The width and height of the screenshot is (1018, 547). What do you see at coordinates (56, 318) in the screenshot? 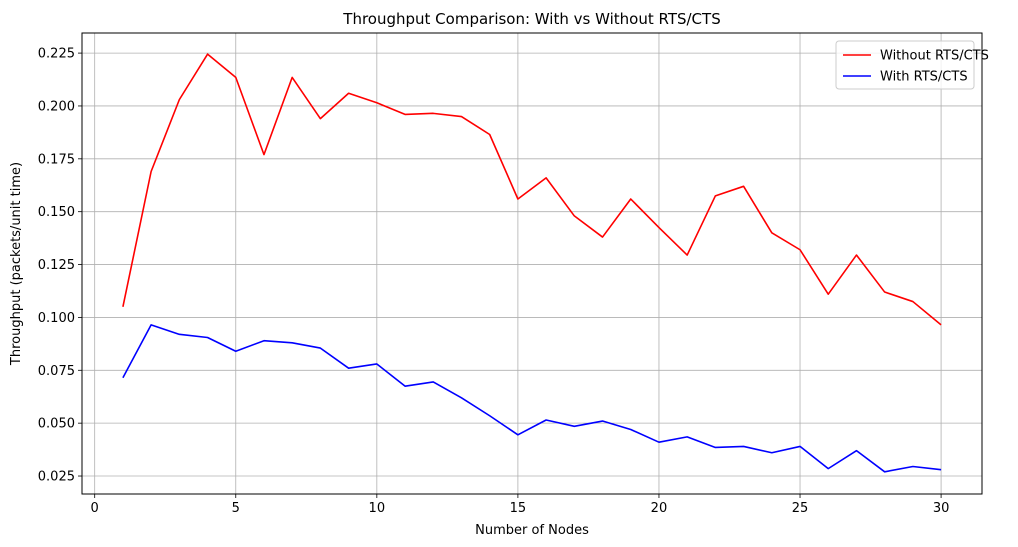
I see `y-tick-label: 0.100` at bounding box center [56, 318].